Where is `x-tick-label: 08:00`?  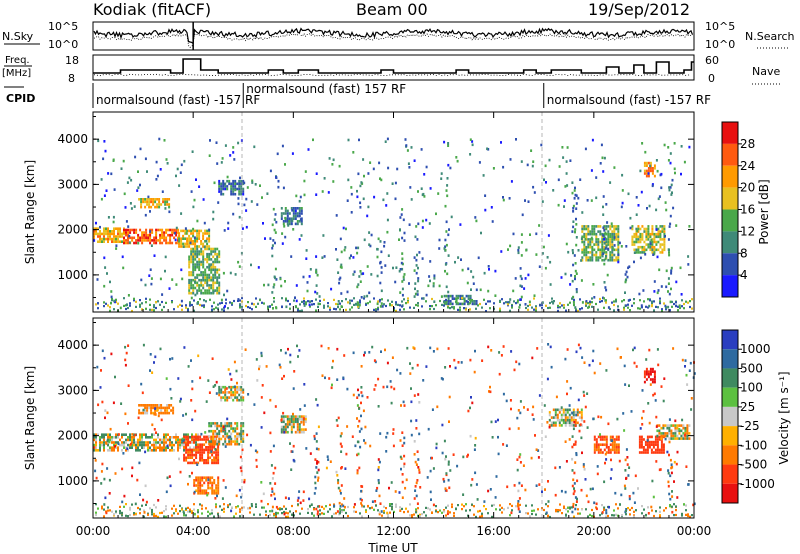
x-tick-label: 08:00 is located at coordinates (293, 531).